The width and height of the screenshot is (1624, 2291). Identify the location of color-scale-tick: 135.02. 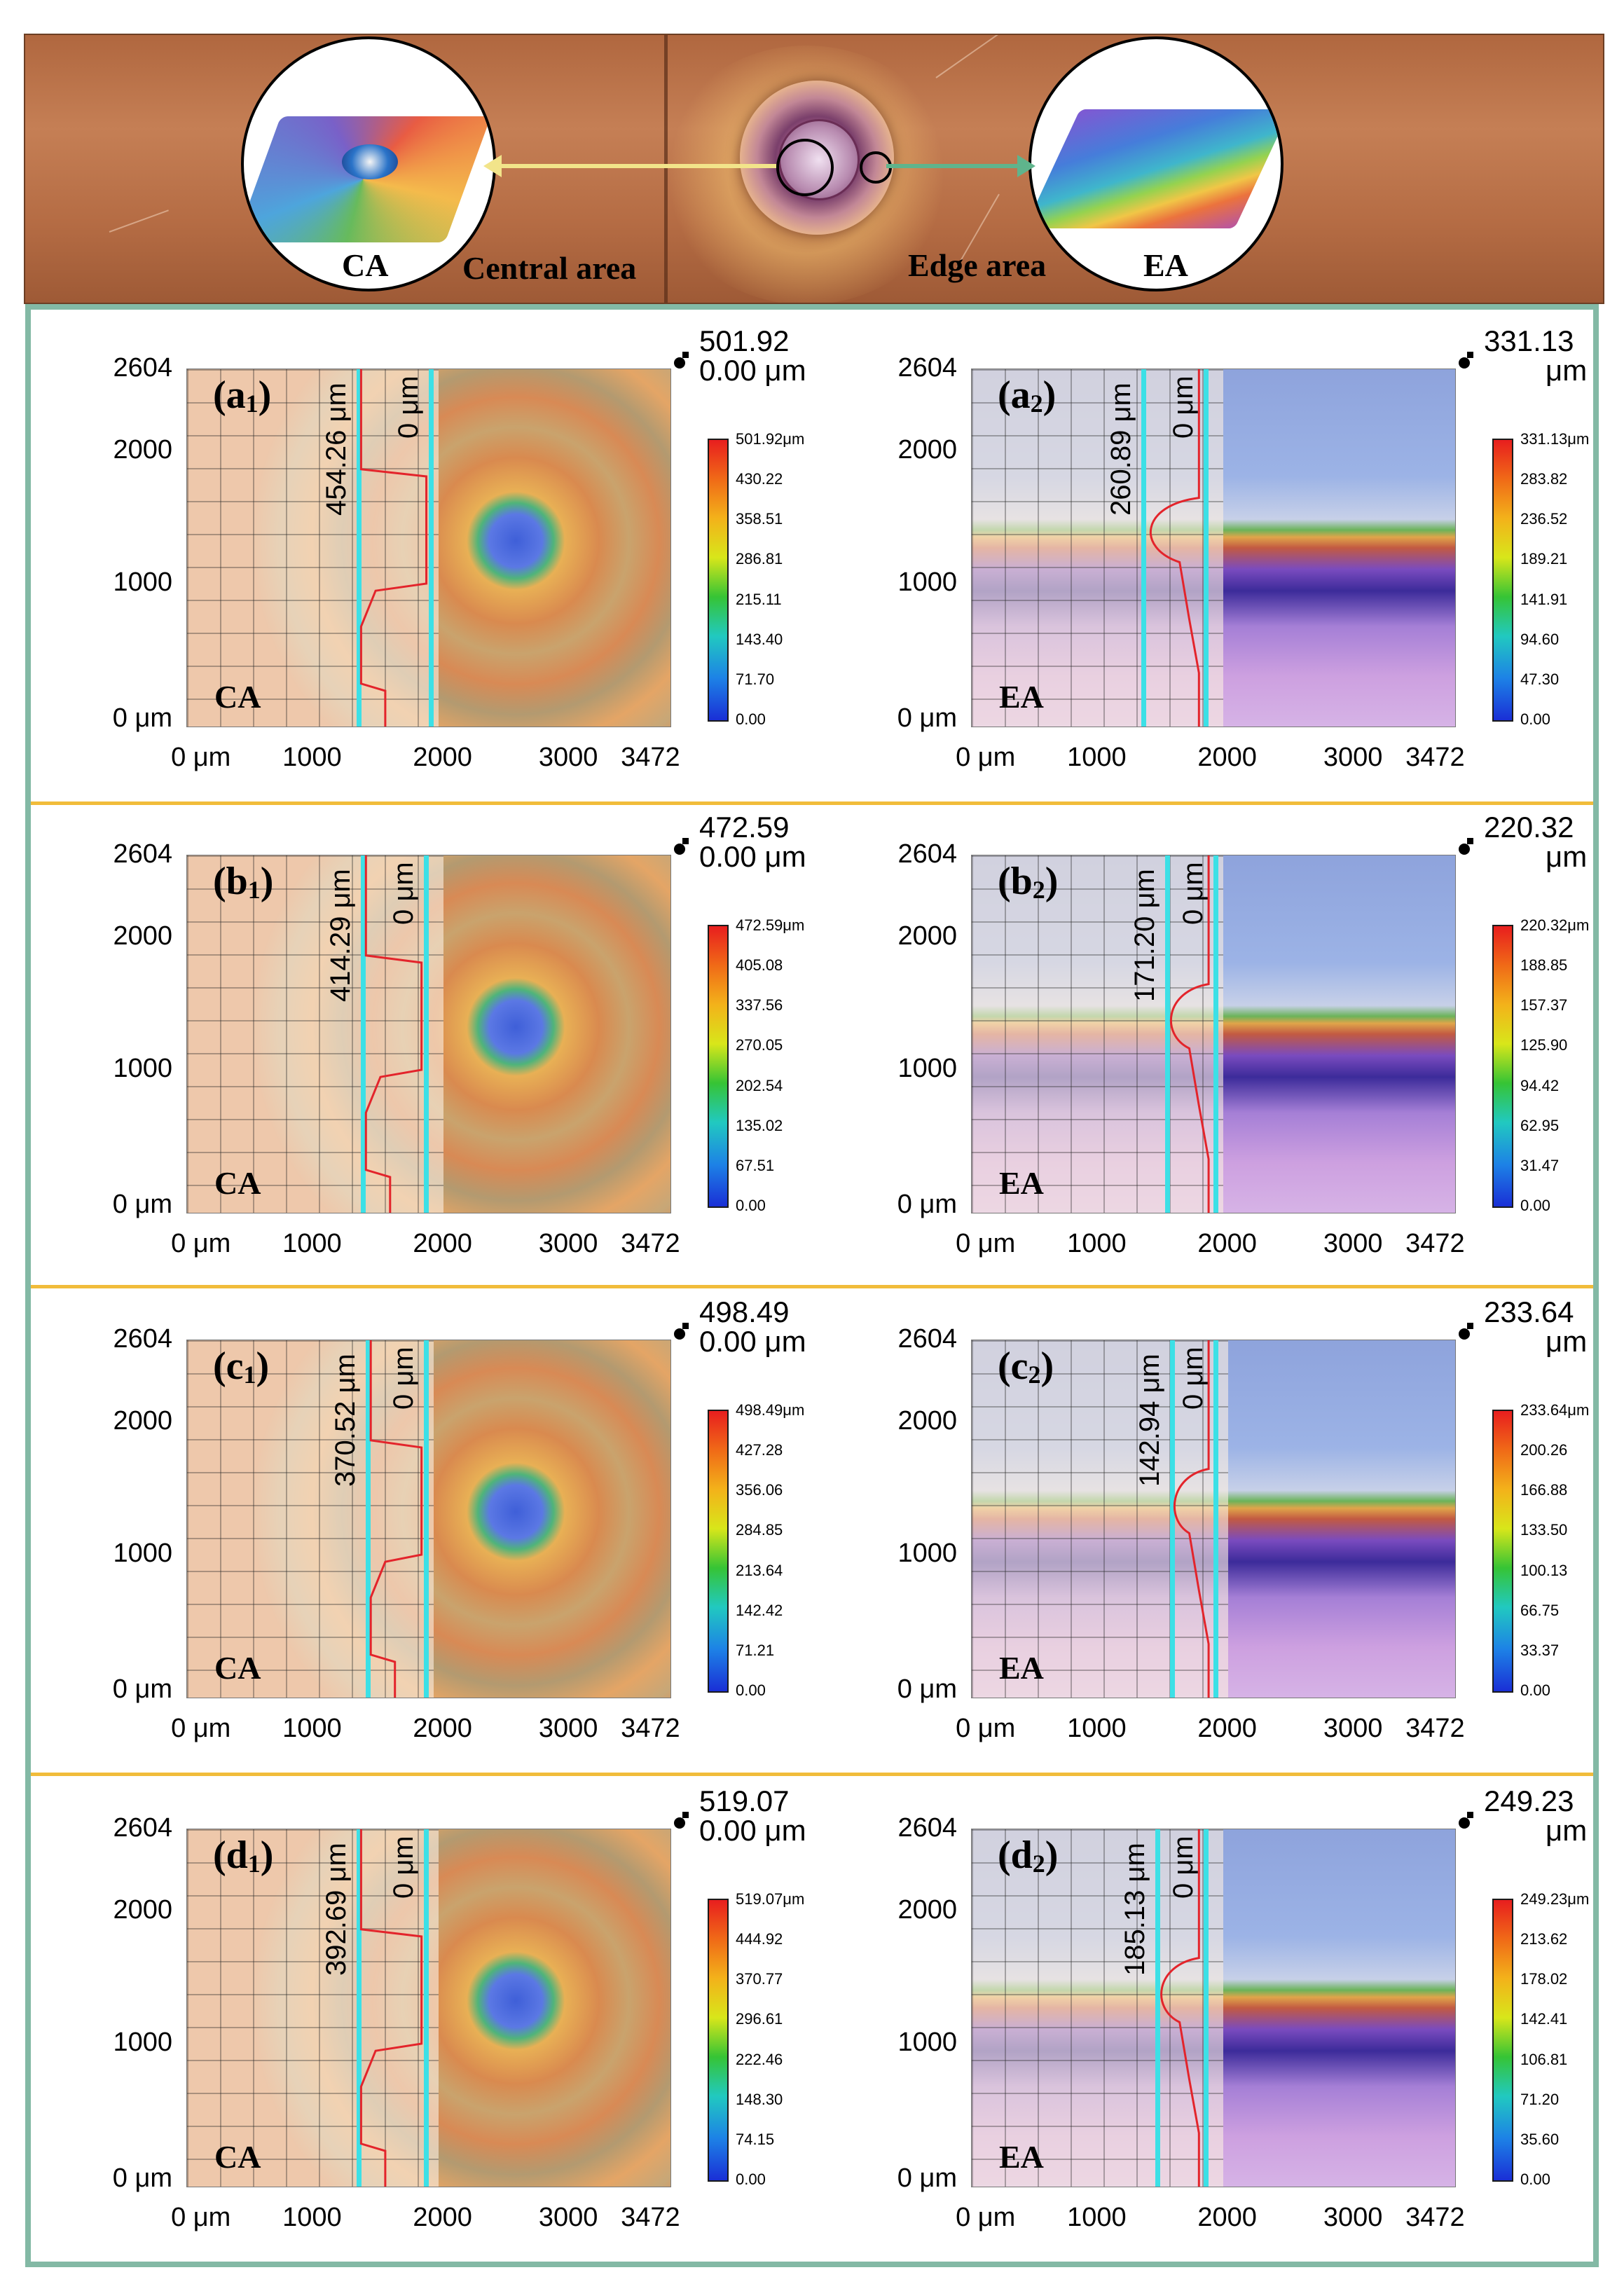
(759, 1125).